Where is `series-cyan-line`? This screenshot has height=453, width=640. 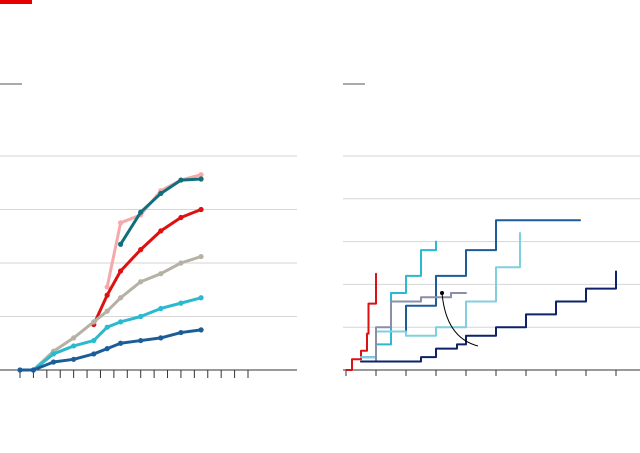
series-cyan-line is located at coordinates (117, 334).